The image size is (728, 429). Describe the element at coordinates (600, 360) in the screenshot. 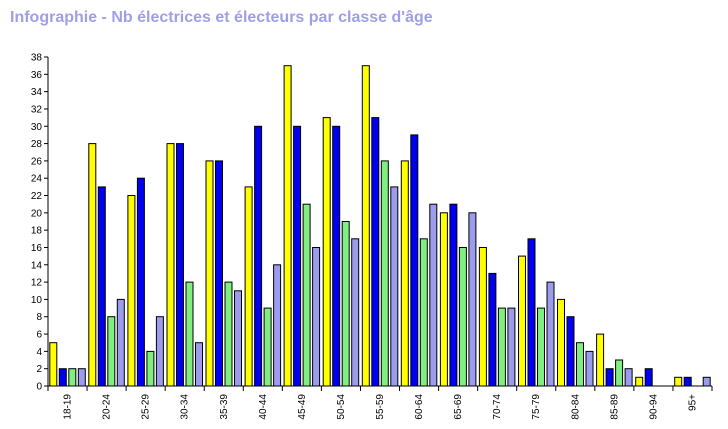

I see `bar-85-89-s1` at that location.